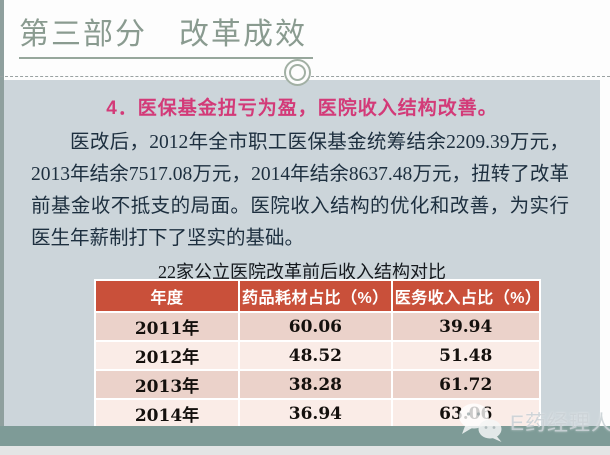 This screenshot has height=455, width=610. I want to click on table-cell-drug-ratio: 60.06, so click(315, 326).